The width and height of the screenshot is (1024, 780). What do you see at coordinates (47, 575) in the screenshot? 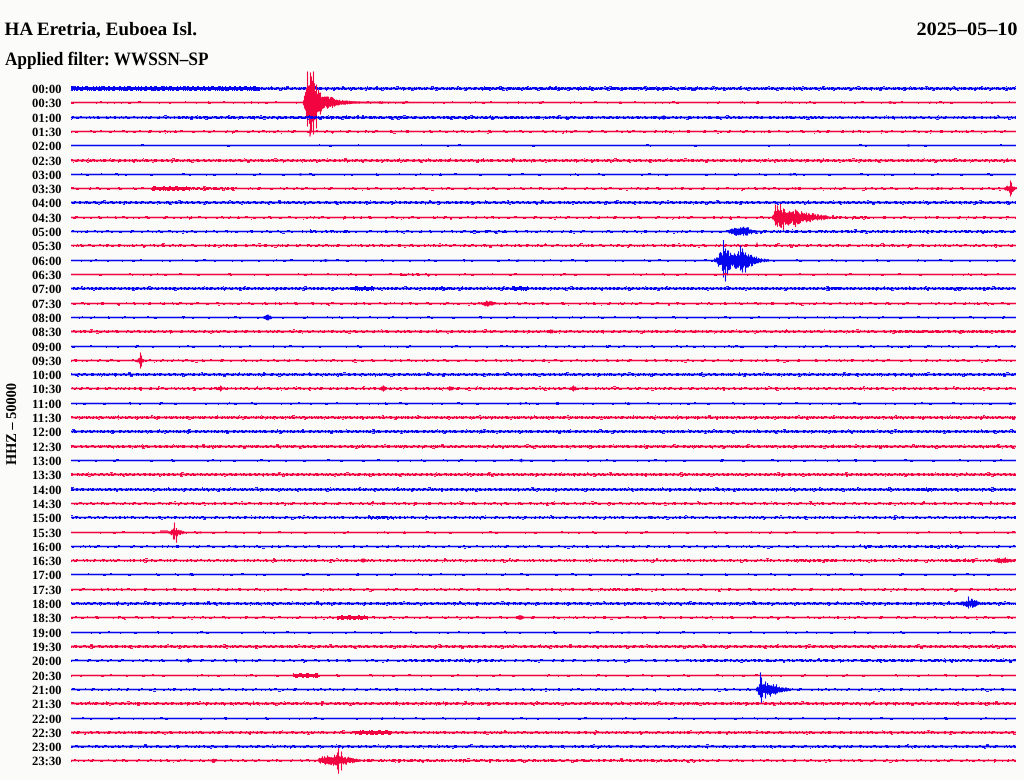
I see `svg-text: 17:00` at bounding box center [47, 575].